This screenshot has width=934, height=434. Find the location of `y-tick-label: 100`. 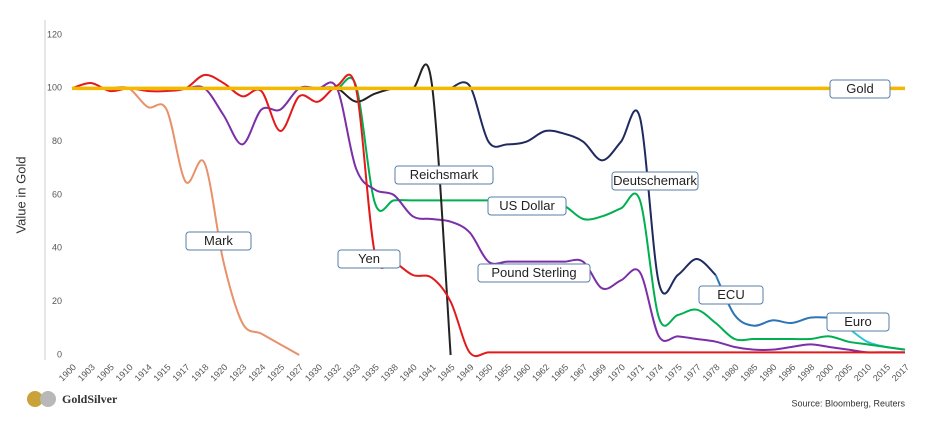

y-tick-label: 100 is located at coordinates (54, 88).